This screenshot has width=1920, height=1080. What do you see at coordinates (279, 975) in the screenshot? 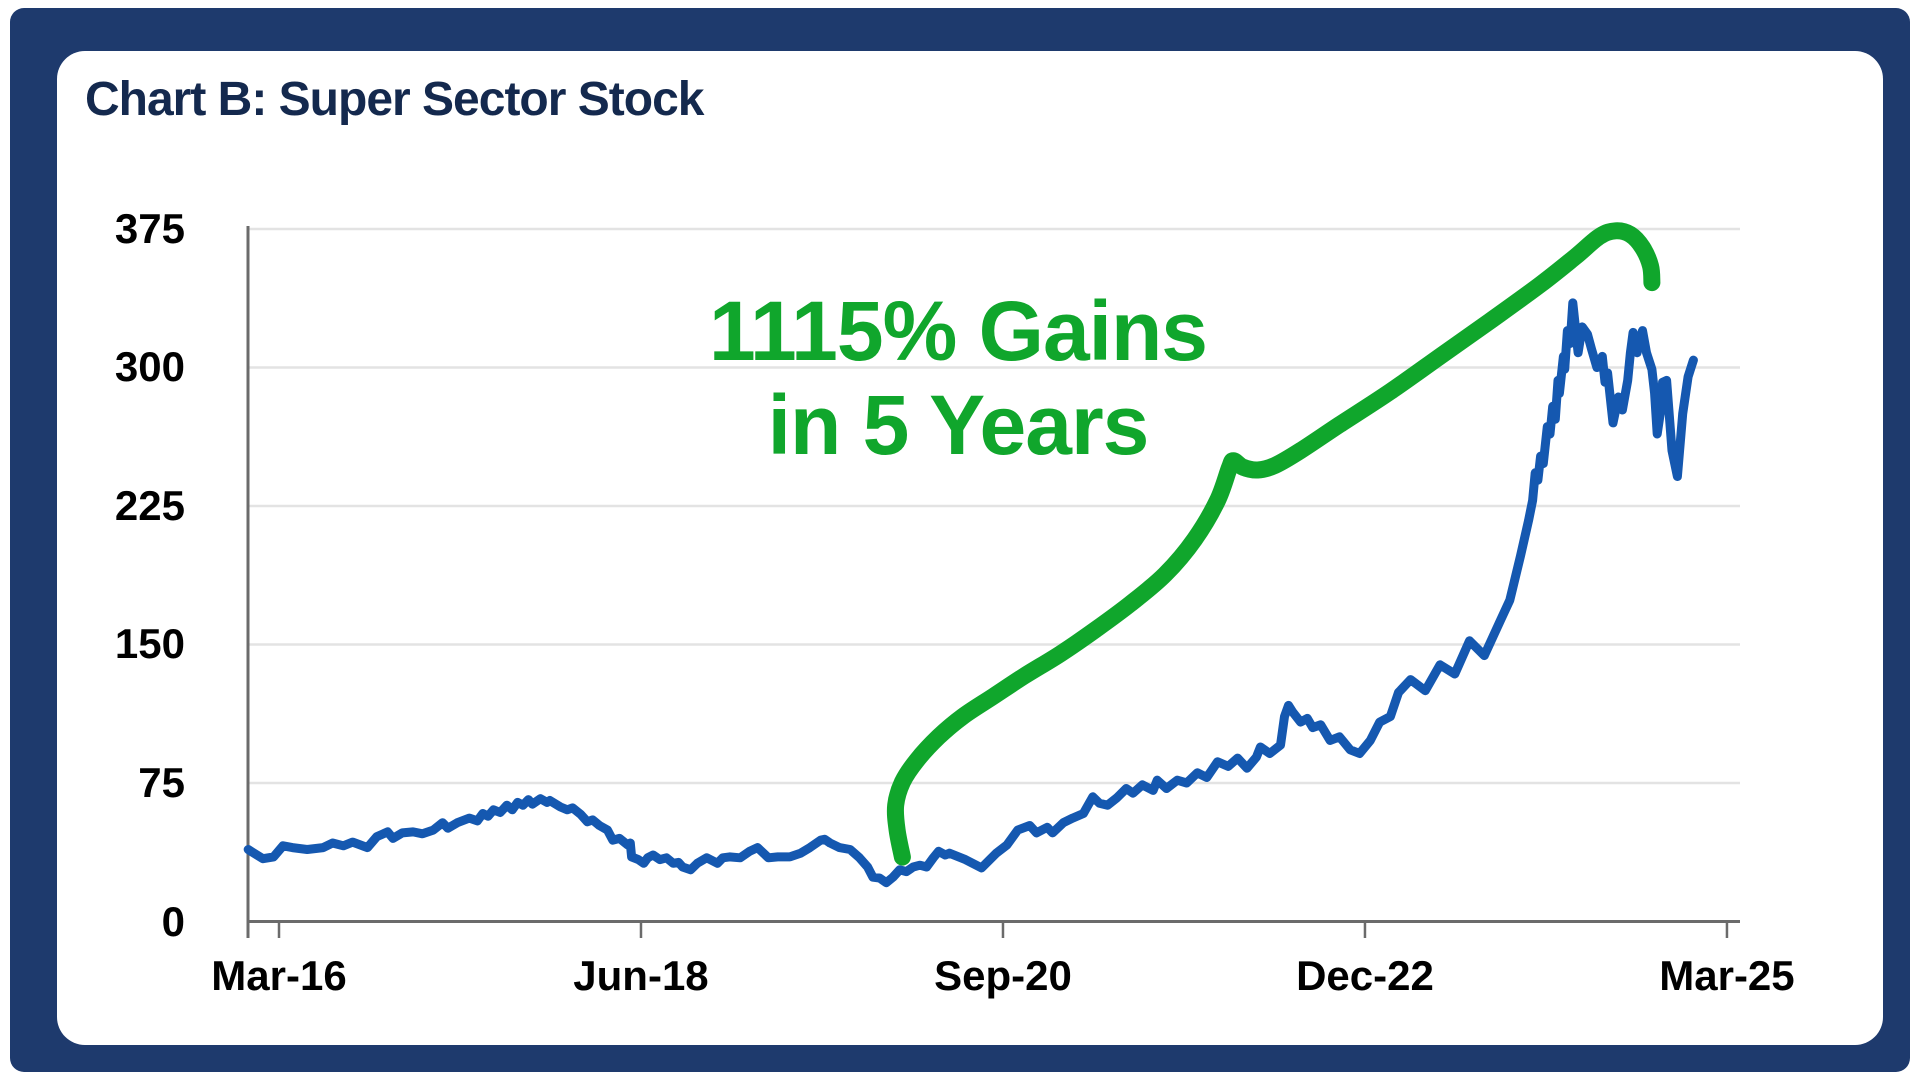
I see `x-axis-label: Mar-16` at bounding box center [279, 975].